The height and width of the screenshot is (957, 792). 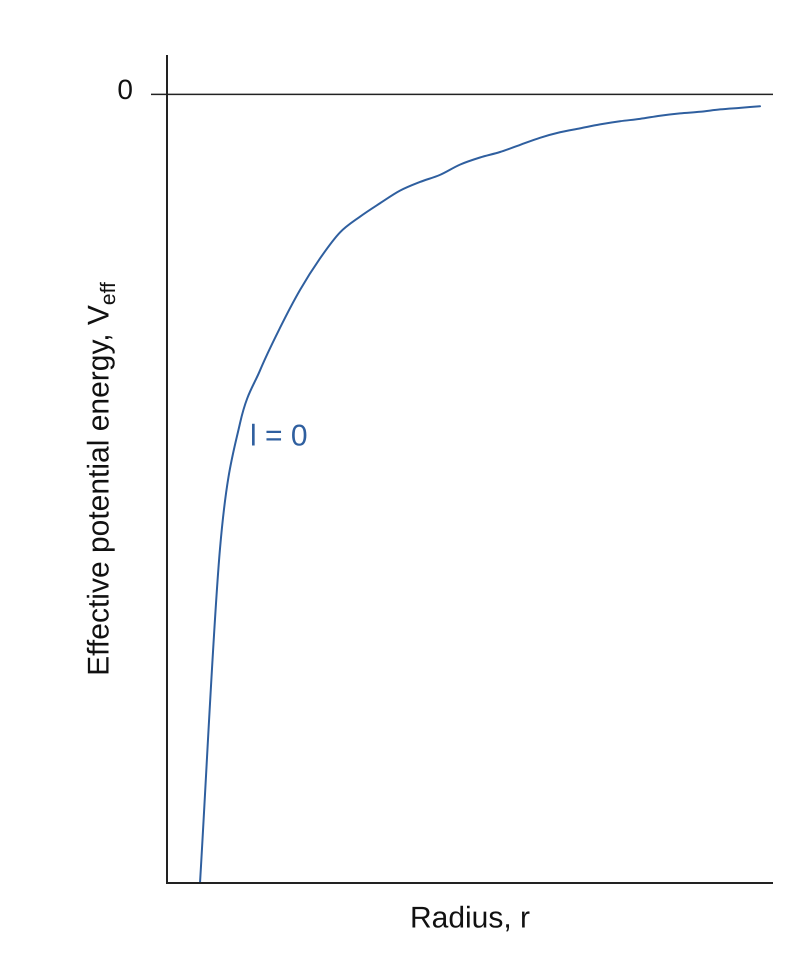 I want to click on series-label: l = 0, so click(x=279, y=436).